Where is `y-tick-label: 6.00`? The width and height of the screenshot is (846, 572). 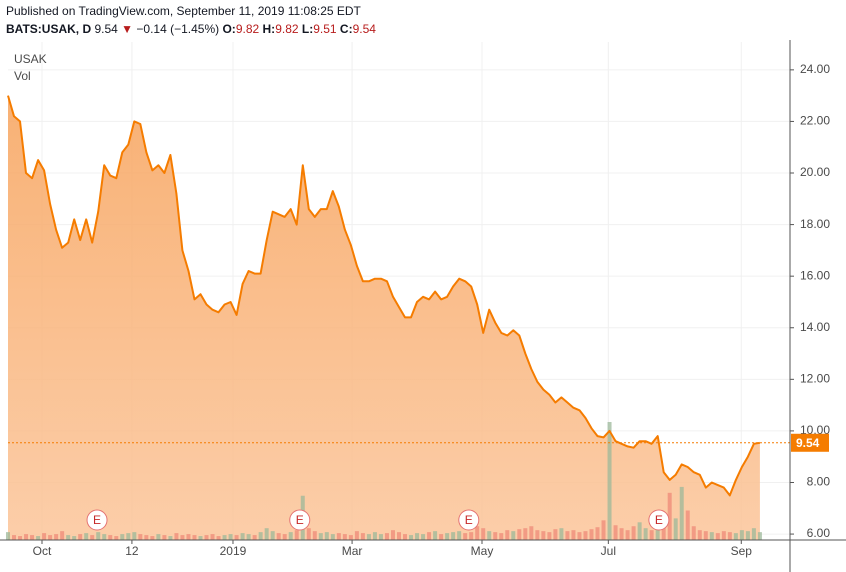
y-tick-label: 6.00 is located at coordinates (819, 533).